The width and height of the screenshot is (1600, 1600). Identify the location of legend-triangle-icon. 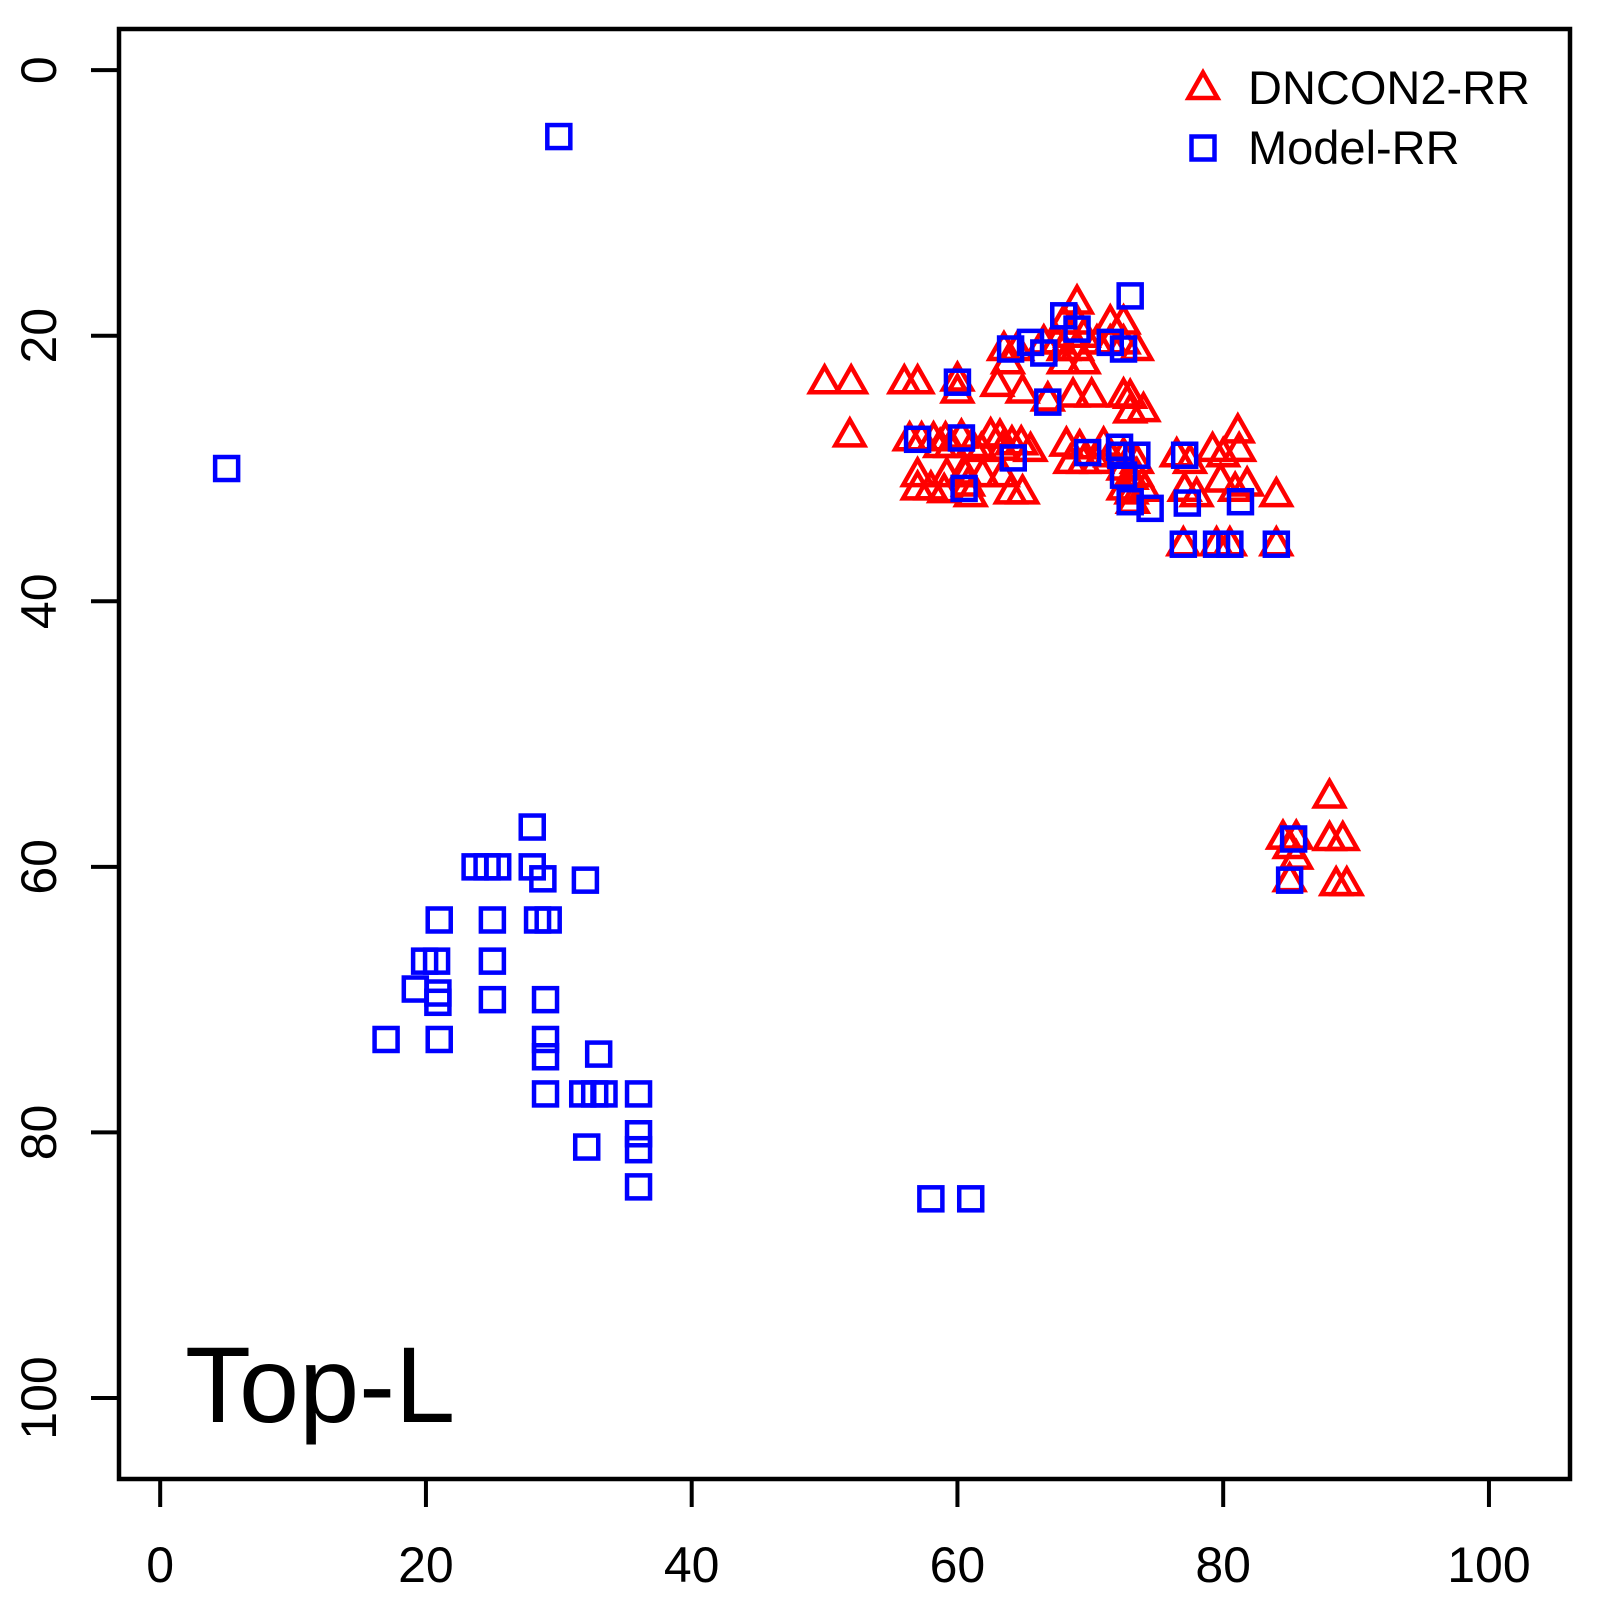
(1203, 84).